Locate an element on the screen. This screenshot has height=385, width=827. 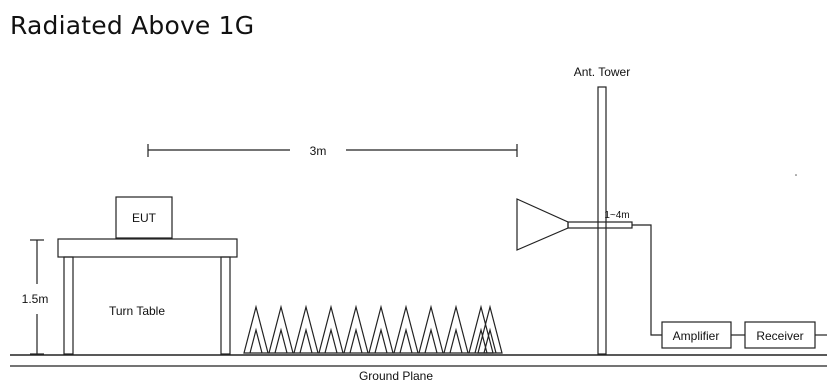
receiver-label: Receiver is located at coordinates (779, 336).